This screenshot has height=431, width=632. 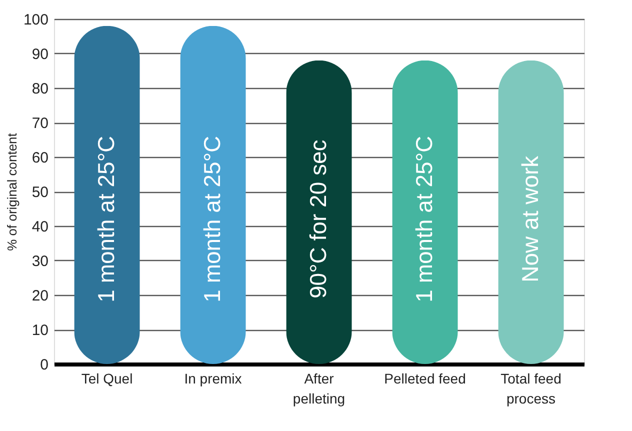 What do you see at coordinates (318, 219) in the screenshot?
I see `annotation: 90°C for 20 sec` at bounding box center [318, 219].